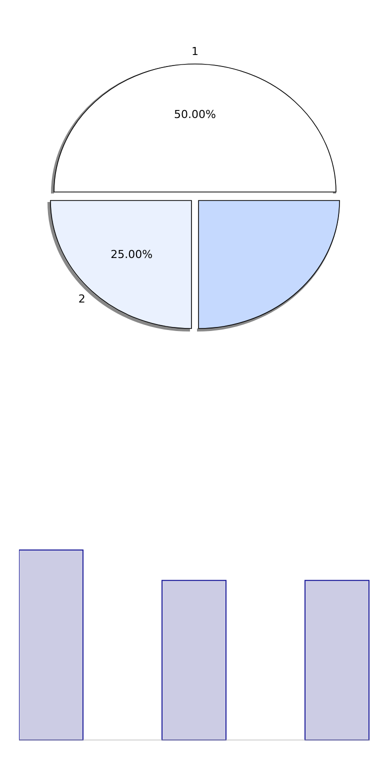 Image resolution: width=390 pixels, height=780 pixels. What do you see at coordinates (195, 51) in the screenshot?
I see `slice-label: 1` at bounding box center [195, 51].